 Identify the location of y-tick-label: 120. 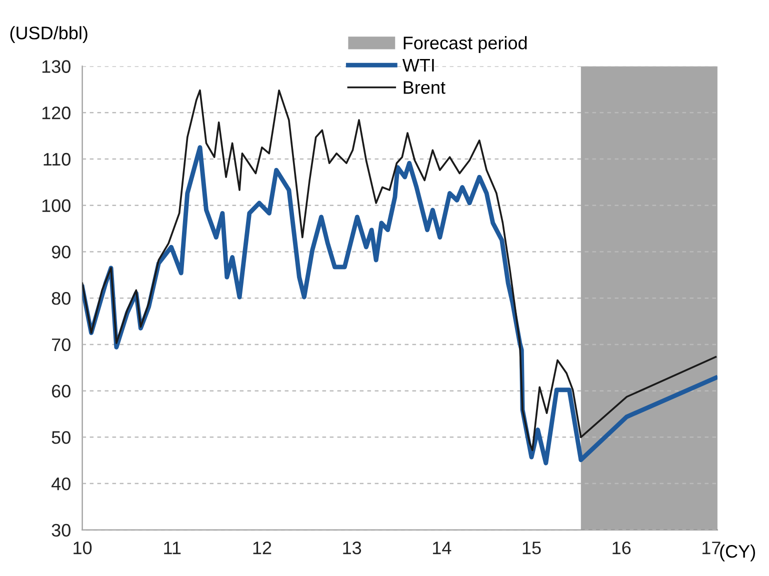
(56, 113).